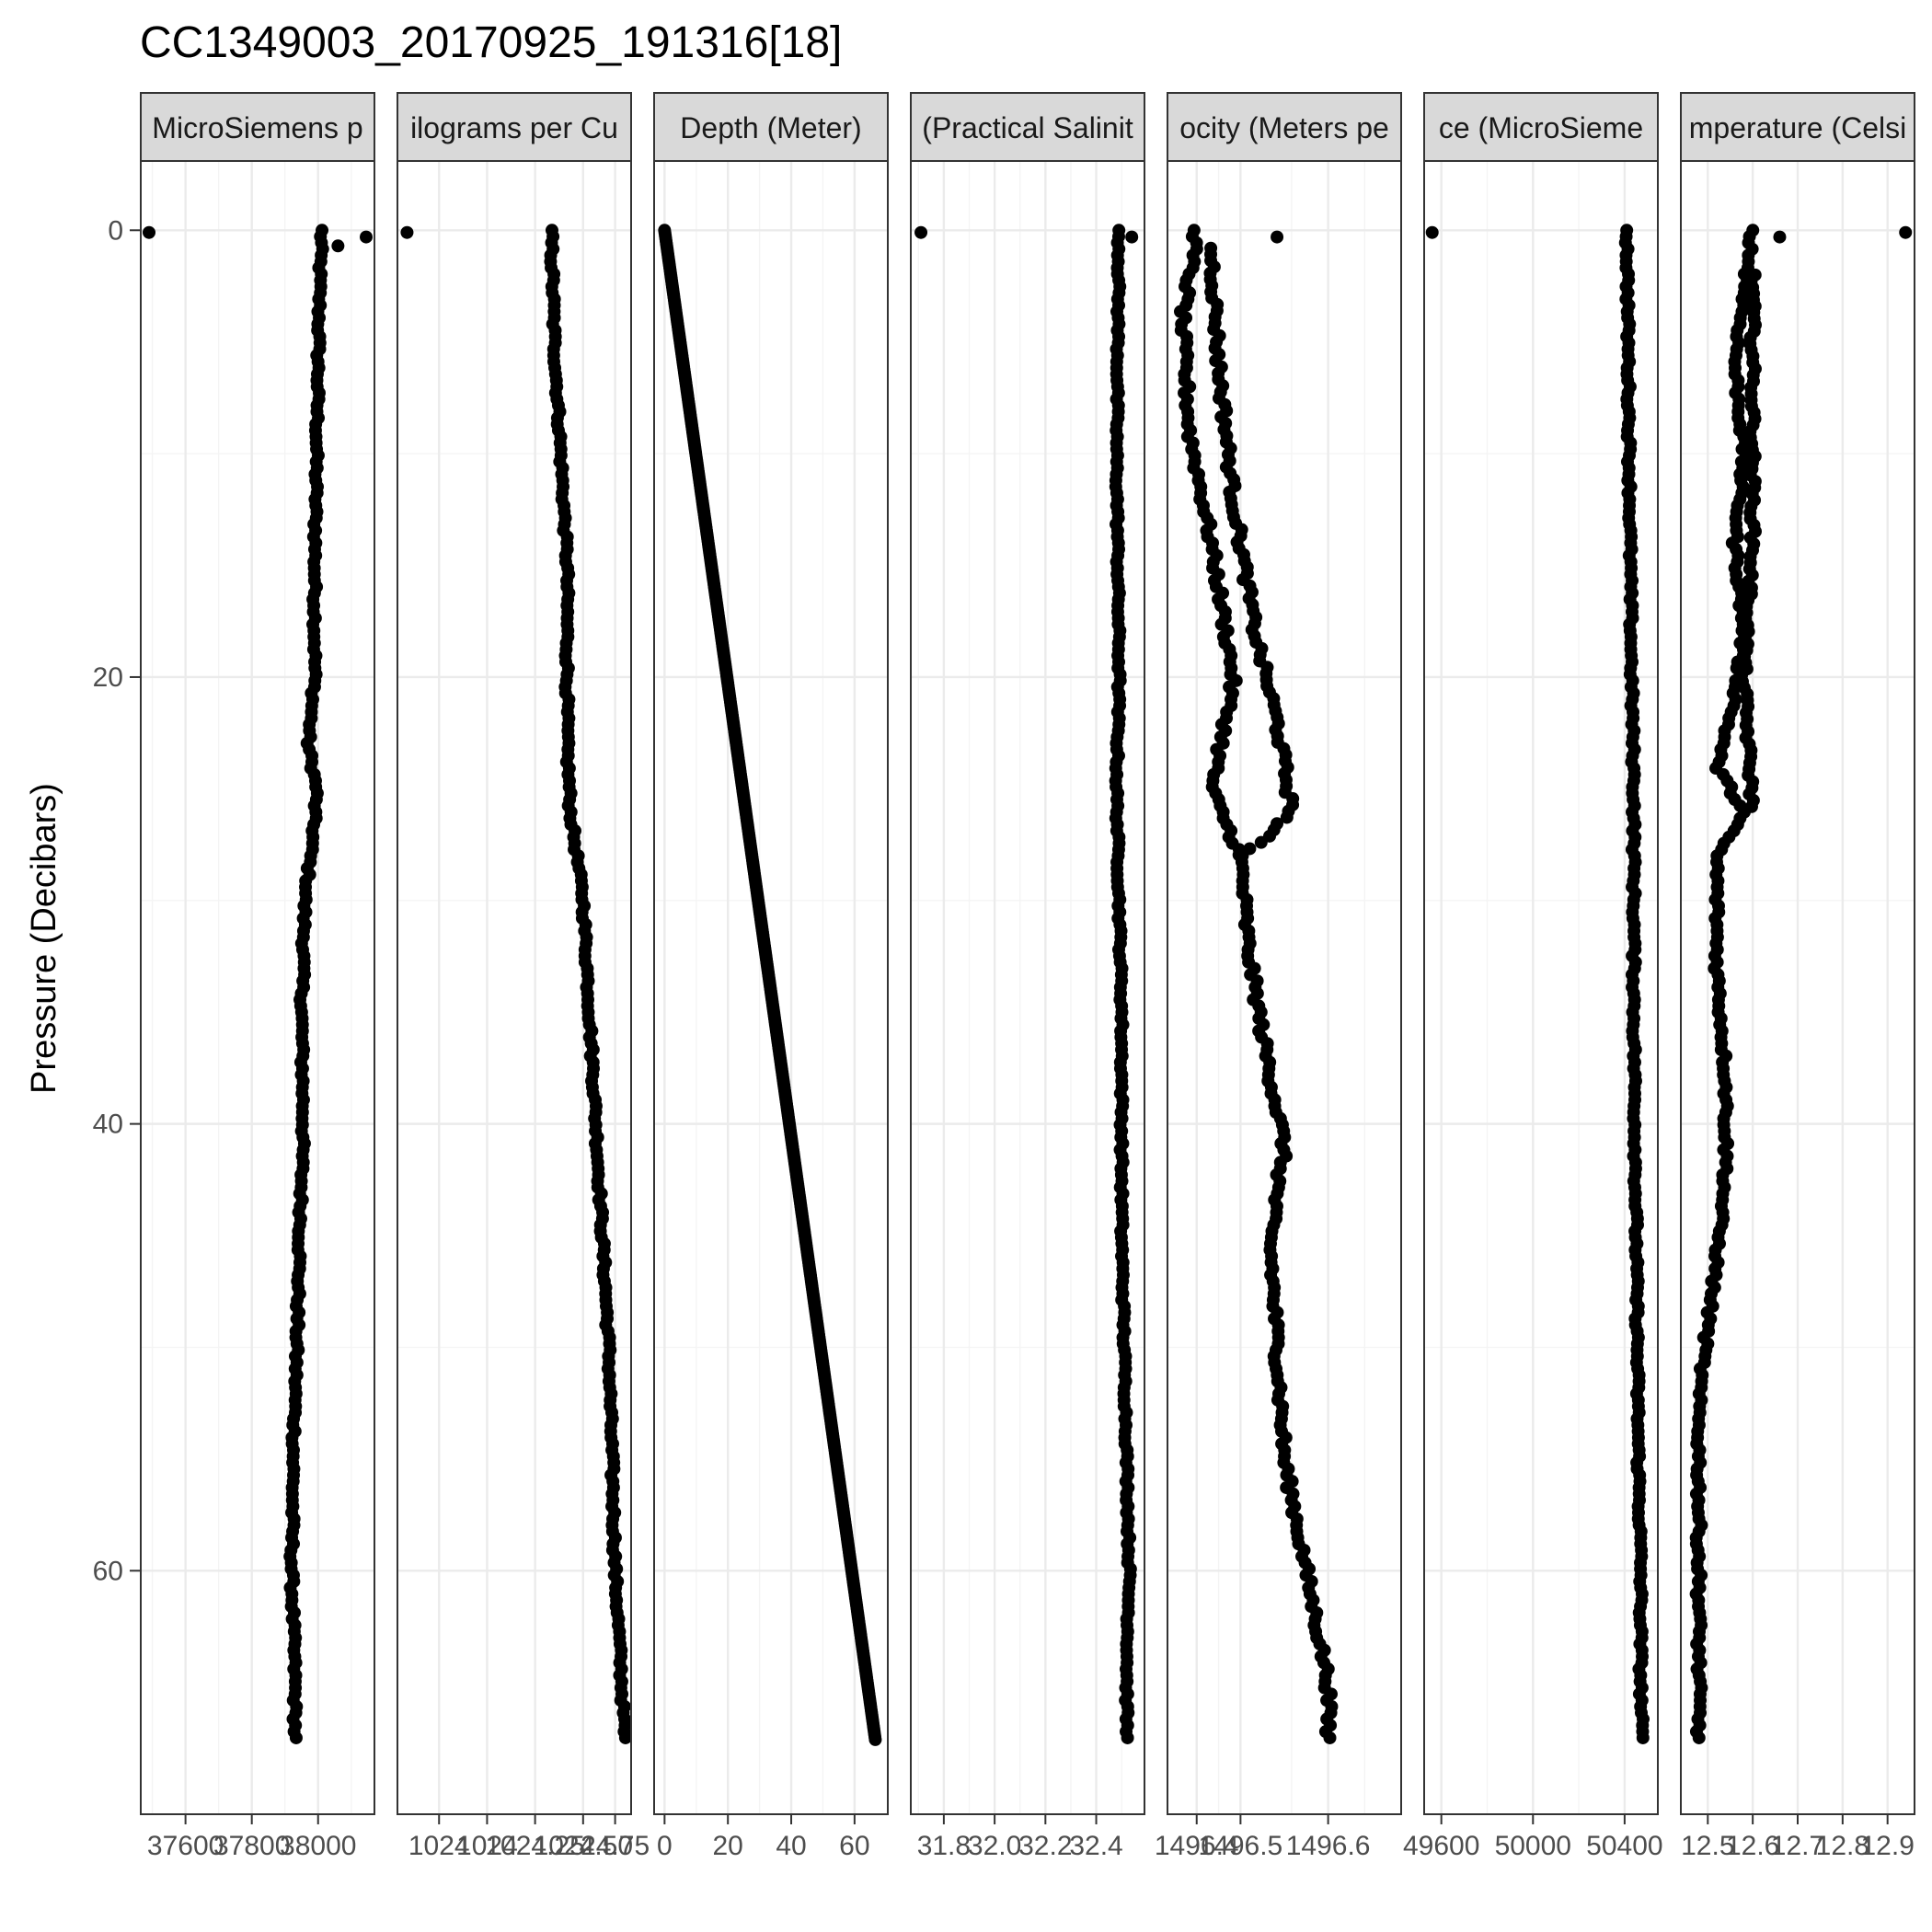 This screenshot has height=1932, width=1932. I want to click on facet-panel: Depth (Meter) 0 20 40 60, so click(771, 976).